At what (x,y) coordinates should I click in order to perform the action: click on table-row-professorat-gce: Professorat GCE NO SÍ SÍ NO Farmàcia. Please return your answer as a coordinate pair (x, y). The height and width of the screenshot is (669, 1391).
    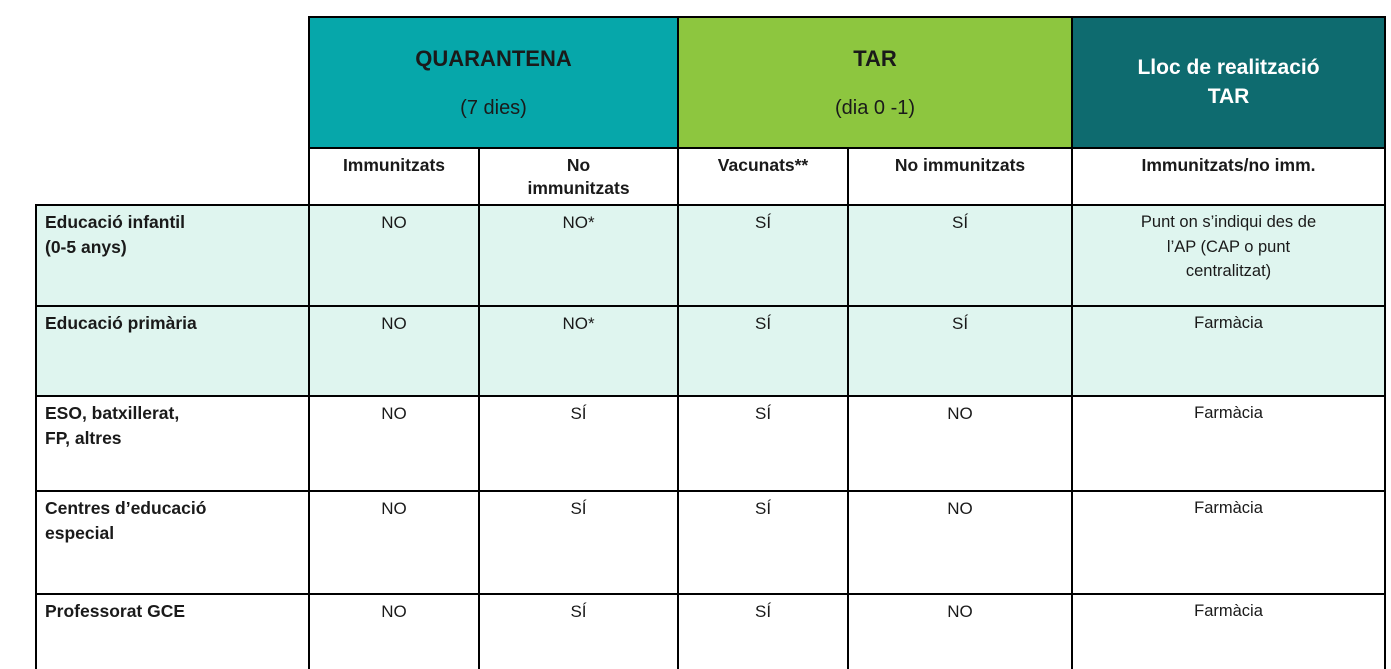
    Looking at the image, I should click on (711, 630).